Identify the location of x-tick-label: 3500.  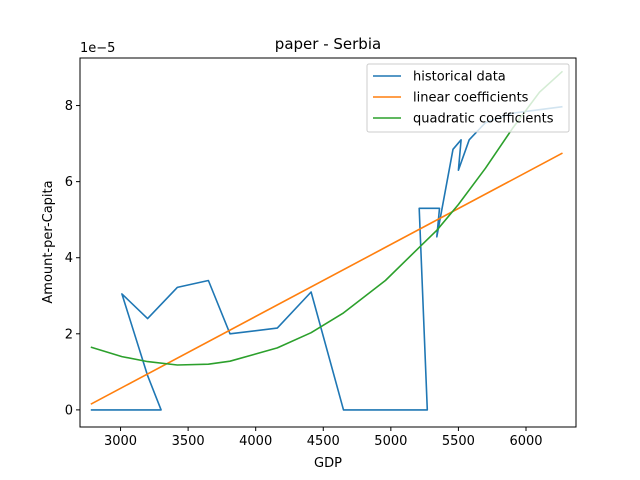
(188, 441).